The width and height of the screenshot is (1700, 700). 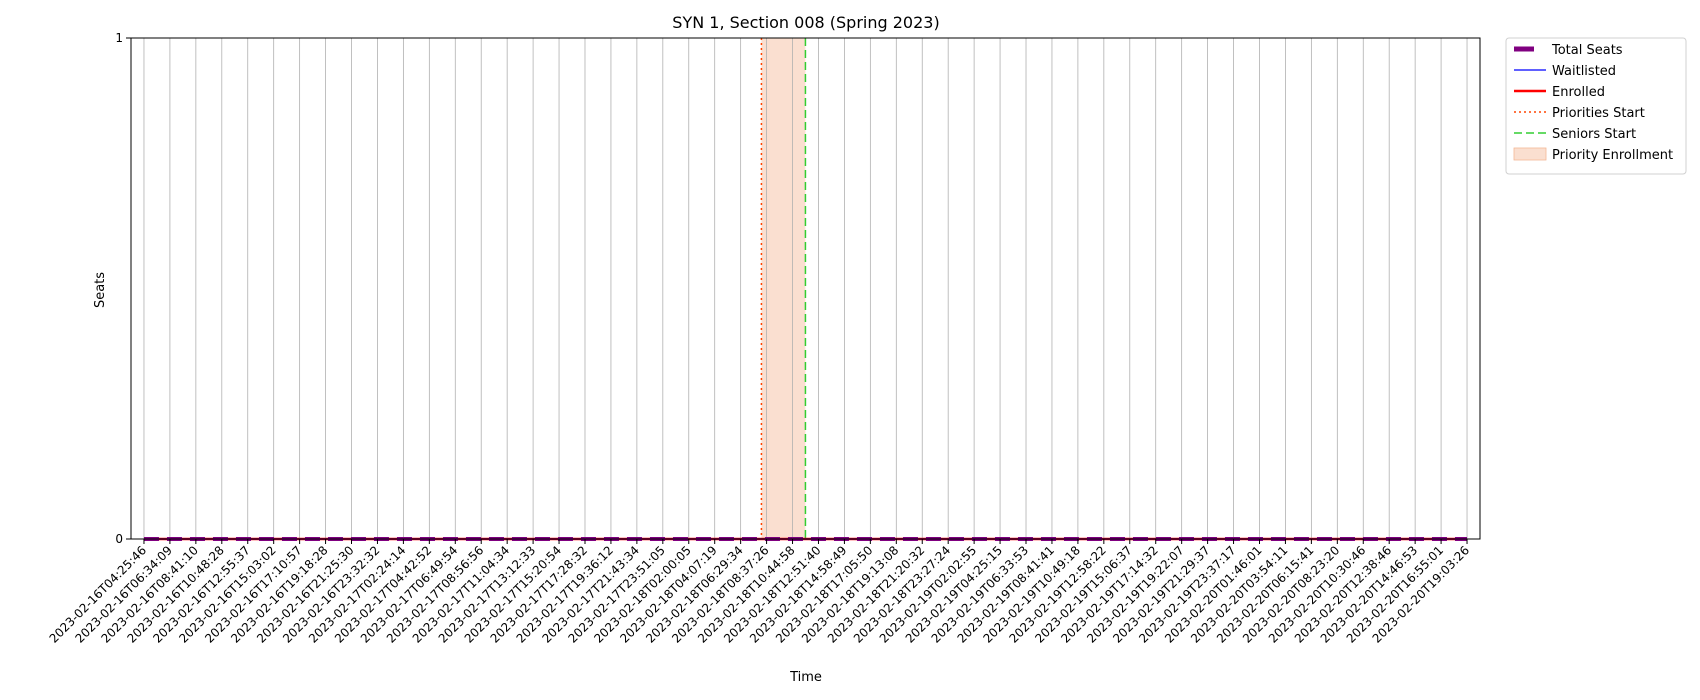 What do you see at coordinates (1578, 92) in the screenshot?
I see `legend-label: Enrolled` at bounding box center [1578, 92].